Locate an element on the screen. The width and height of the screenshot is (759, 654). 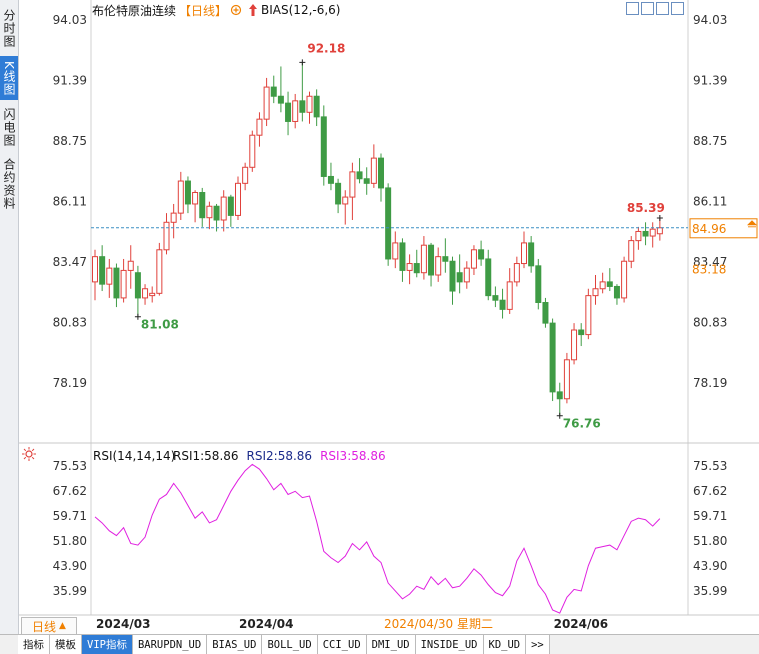
indicator-label: BIAS(12,-6,6) is located at coordinates (301, 10).